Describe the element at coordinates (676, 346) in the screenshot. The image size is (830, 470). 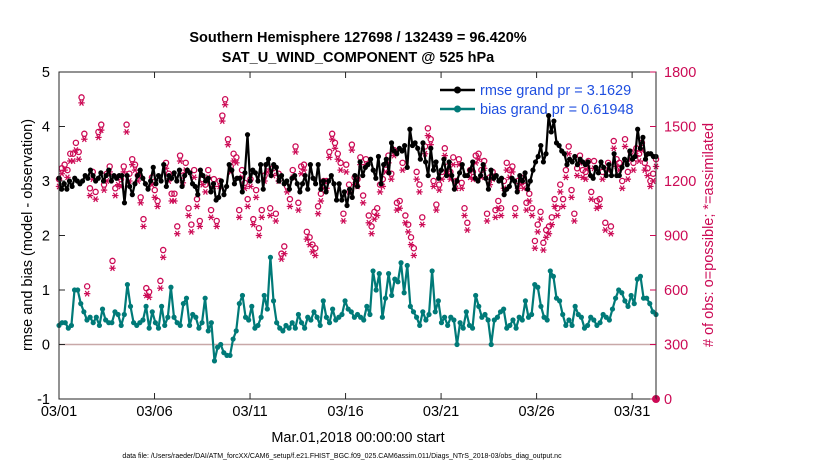
I see `y-tick-label-right: 300` at that location.